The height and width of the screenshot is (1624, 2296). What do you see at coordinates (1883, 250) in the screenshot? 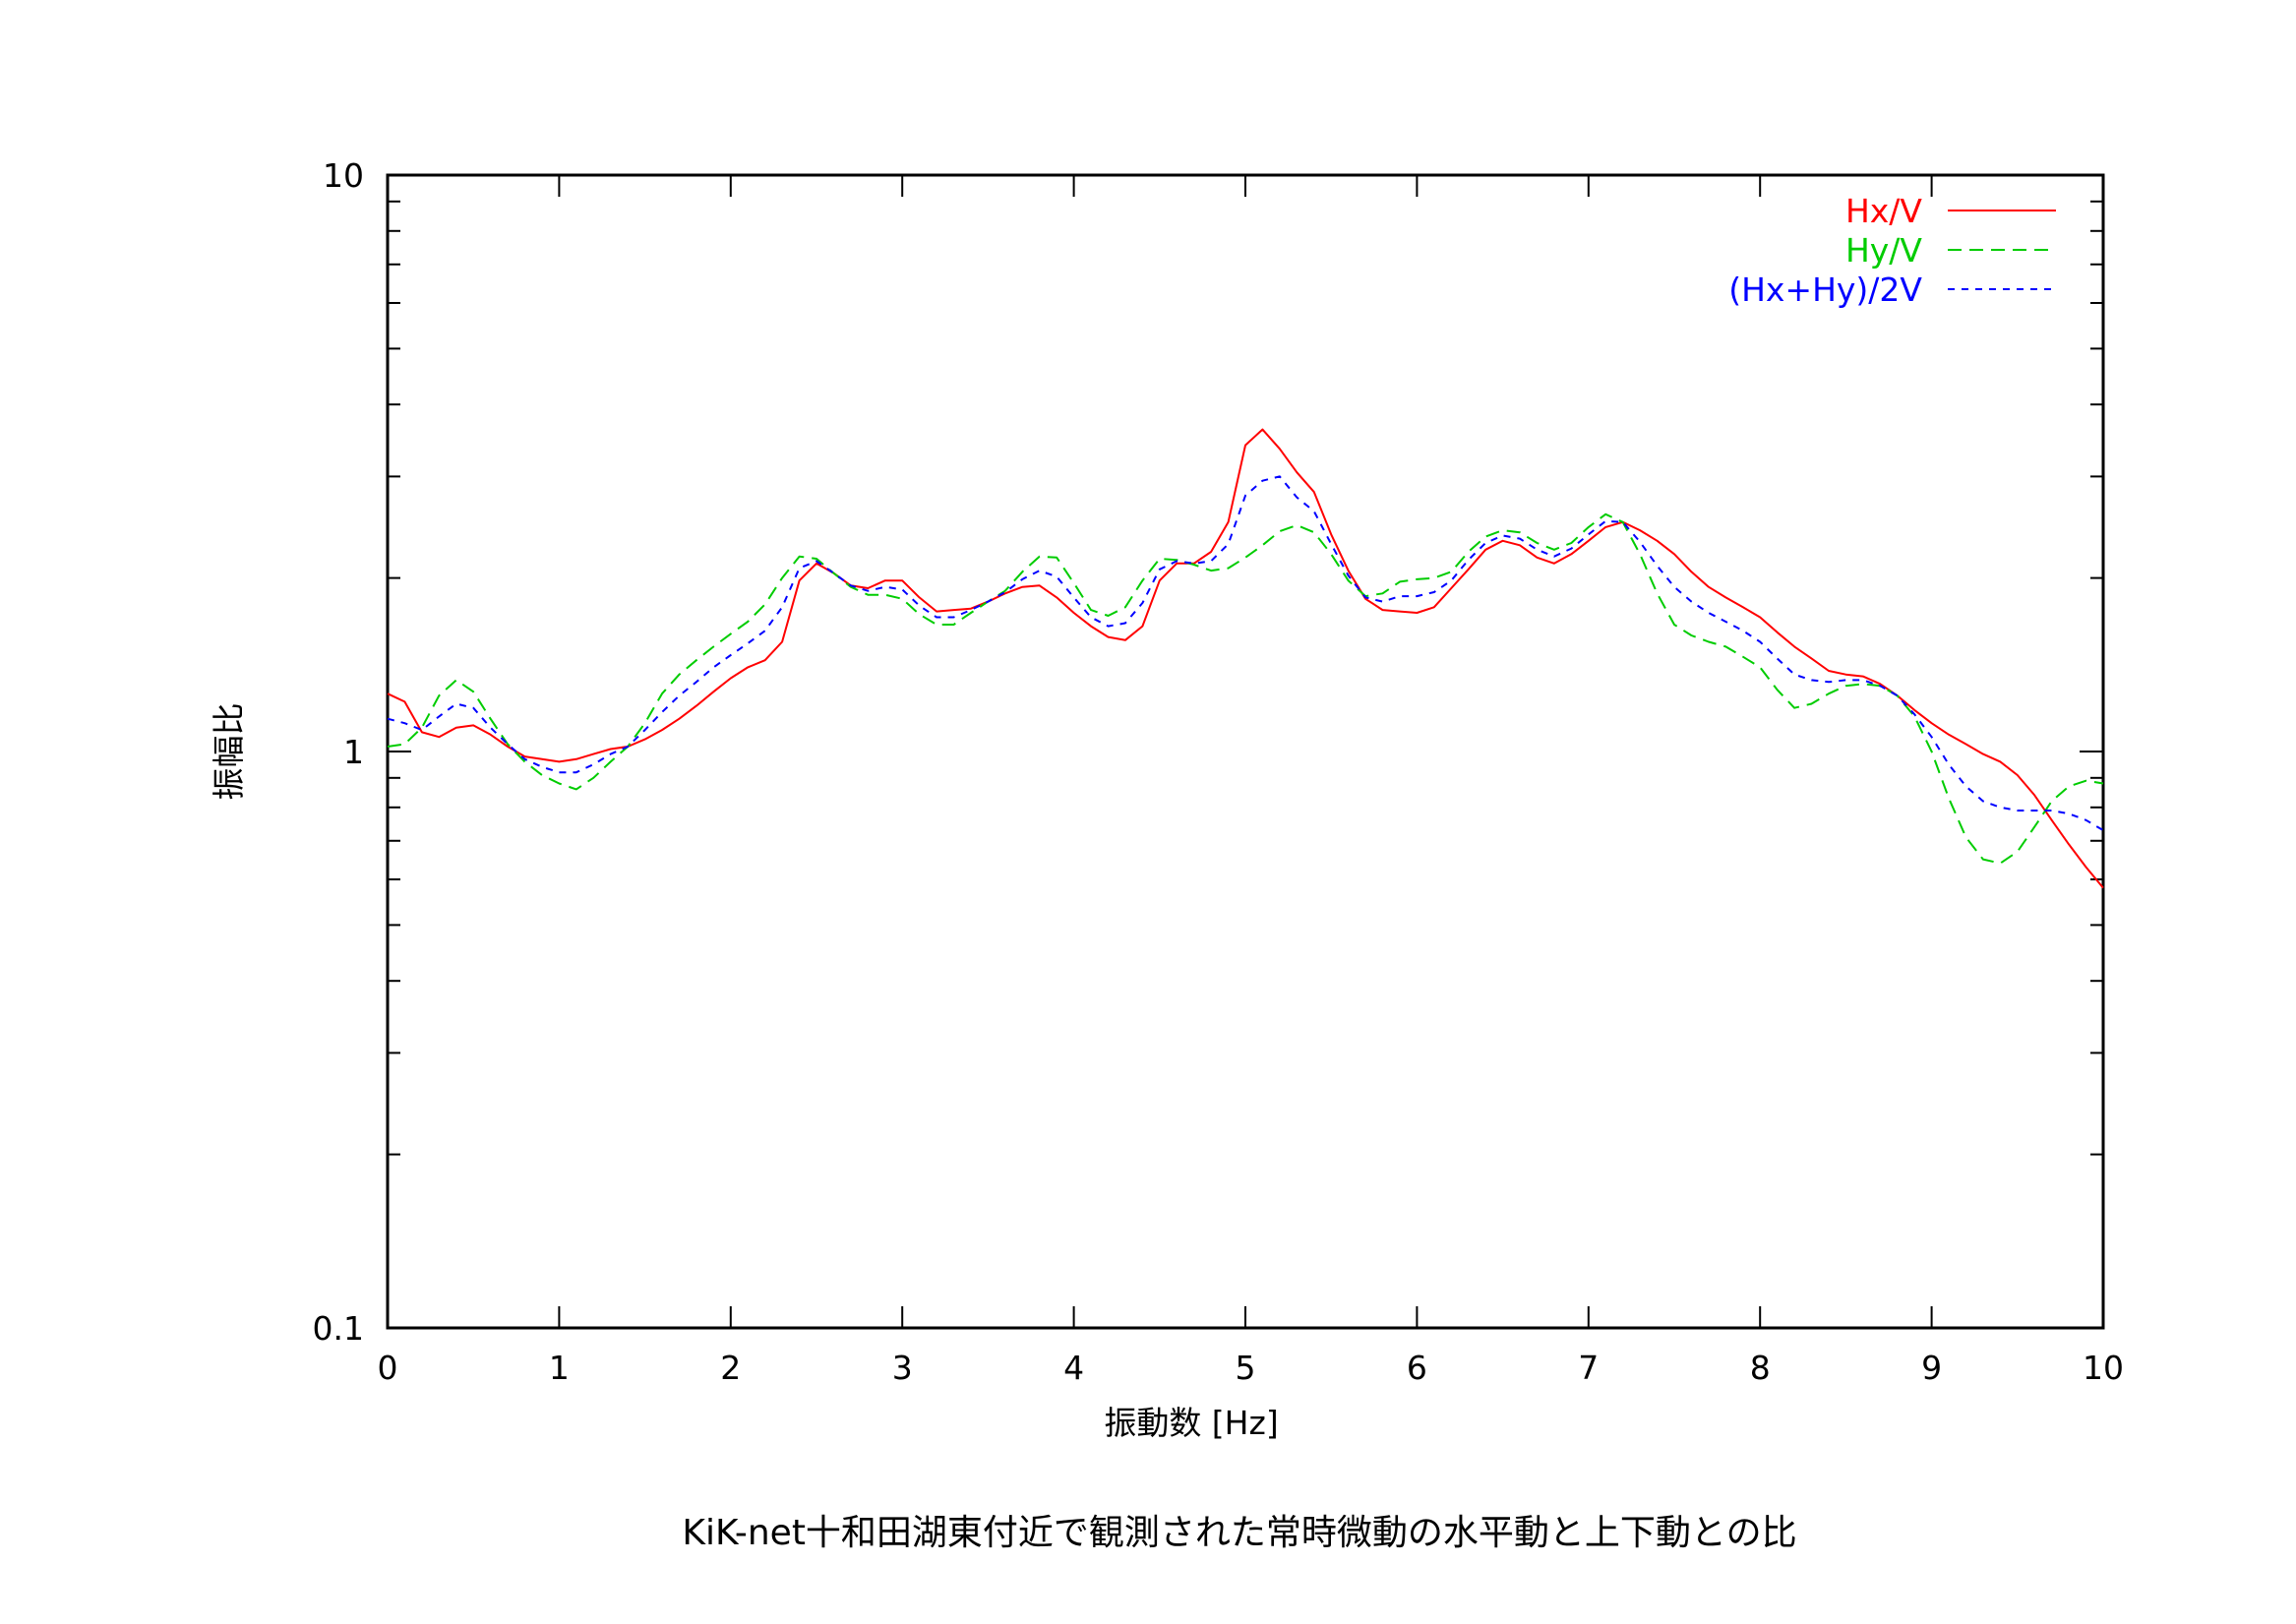
I see `legend-label: Hy/V` at bounding box center [1883, 250].